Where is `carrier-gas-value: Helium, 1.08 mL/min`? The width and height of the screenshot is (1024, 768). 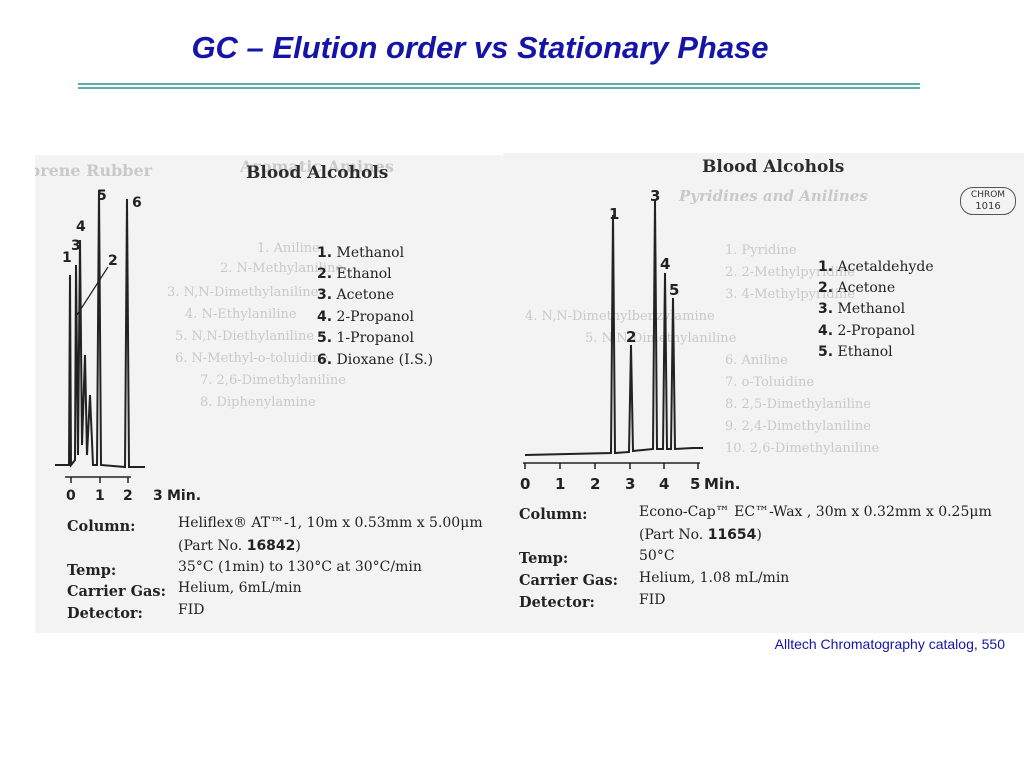 carrier-gas-value: Helium, 1.08 mL/min is located at coordinates (714, 578).